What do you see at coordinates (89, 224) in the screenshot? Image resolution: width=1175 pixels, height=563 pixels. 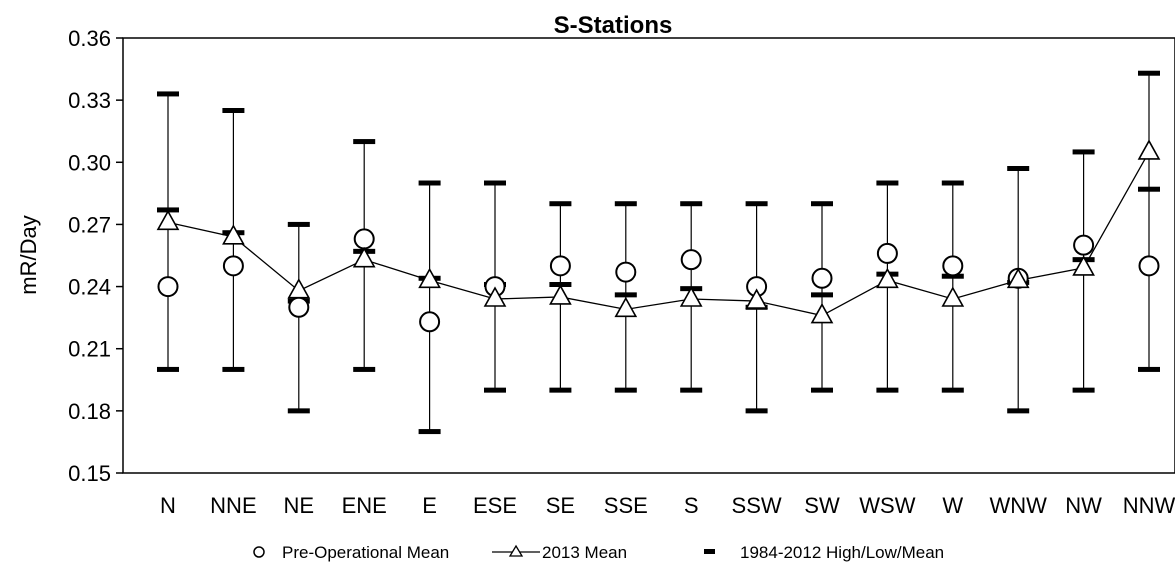 I see `y-tick-label: 0.27` at bounding box center [89, 224].